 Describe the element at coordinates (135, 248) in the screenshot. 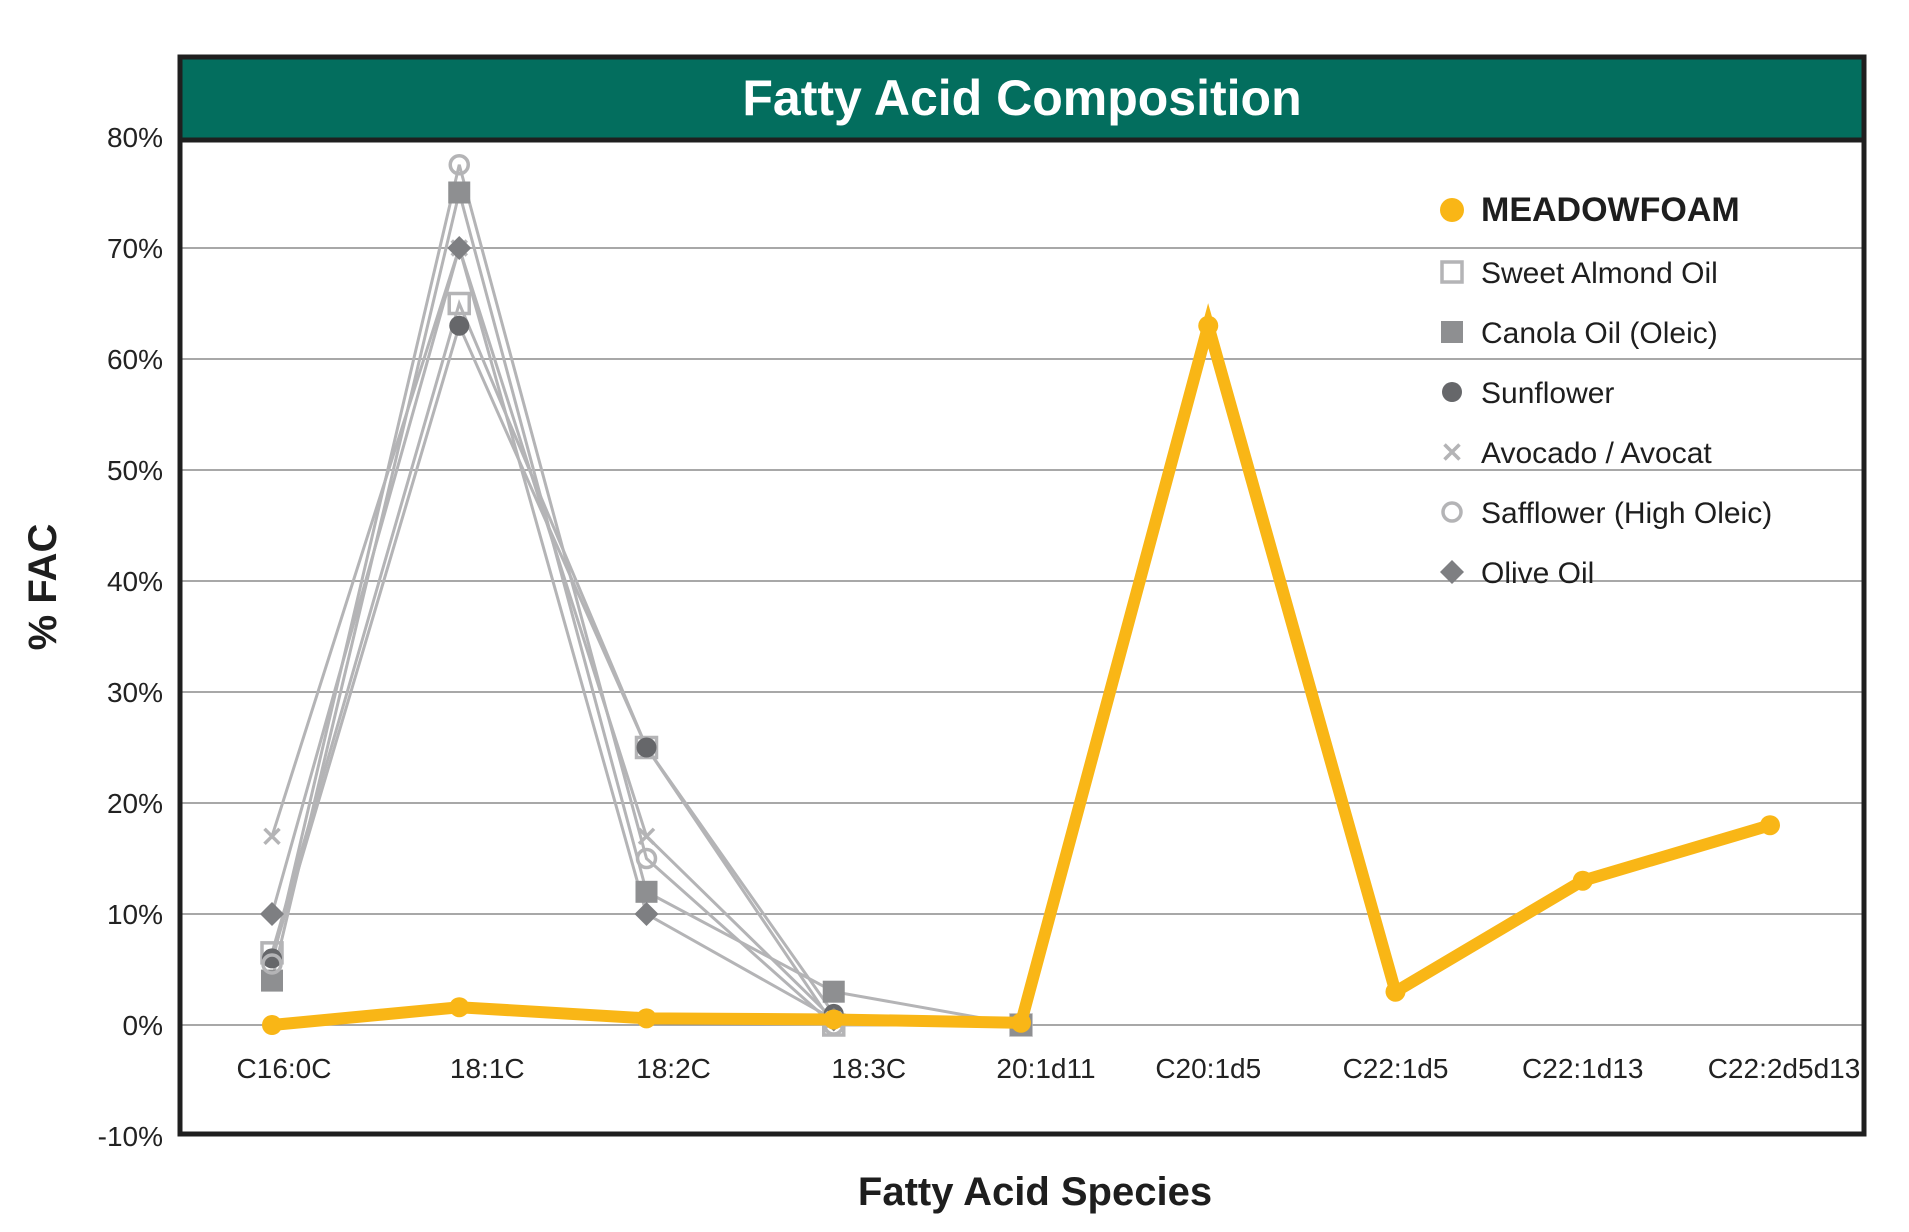

I see `y-tick-label: 70%` at that location.